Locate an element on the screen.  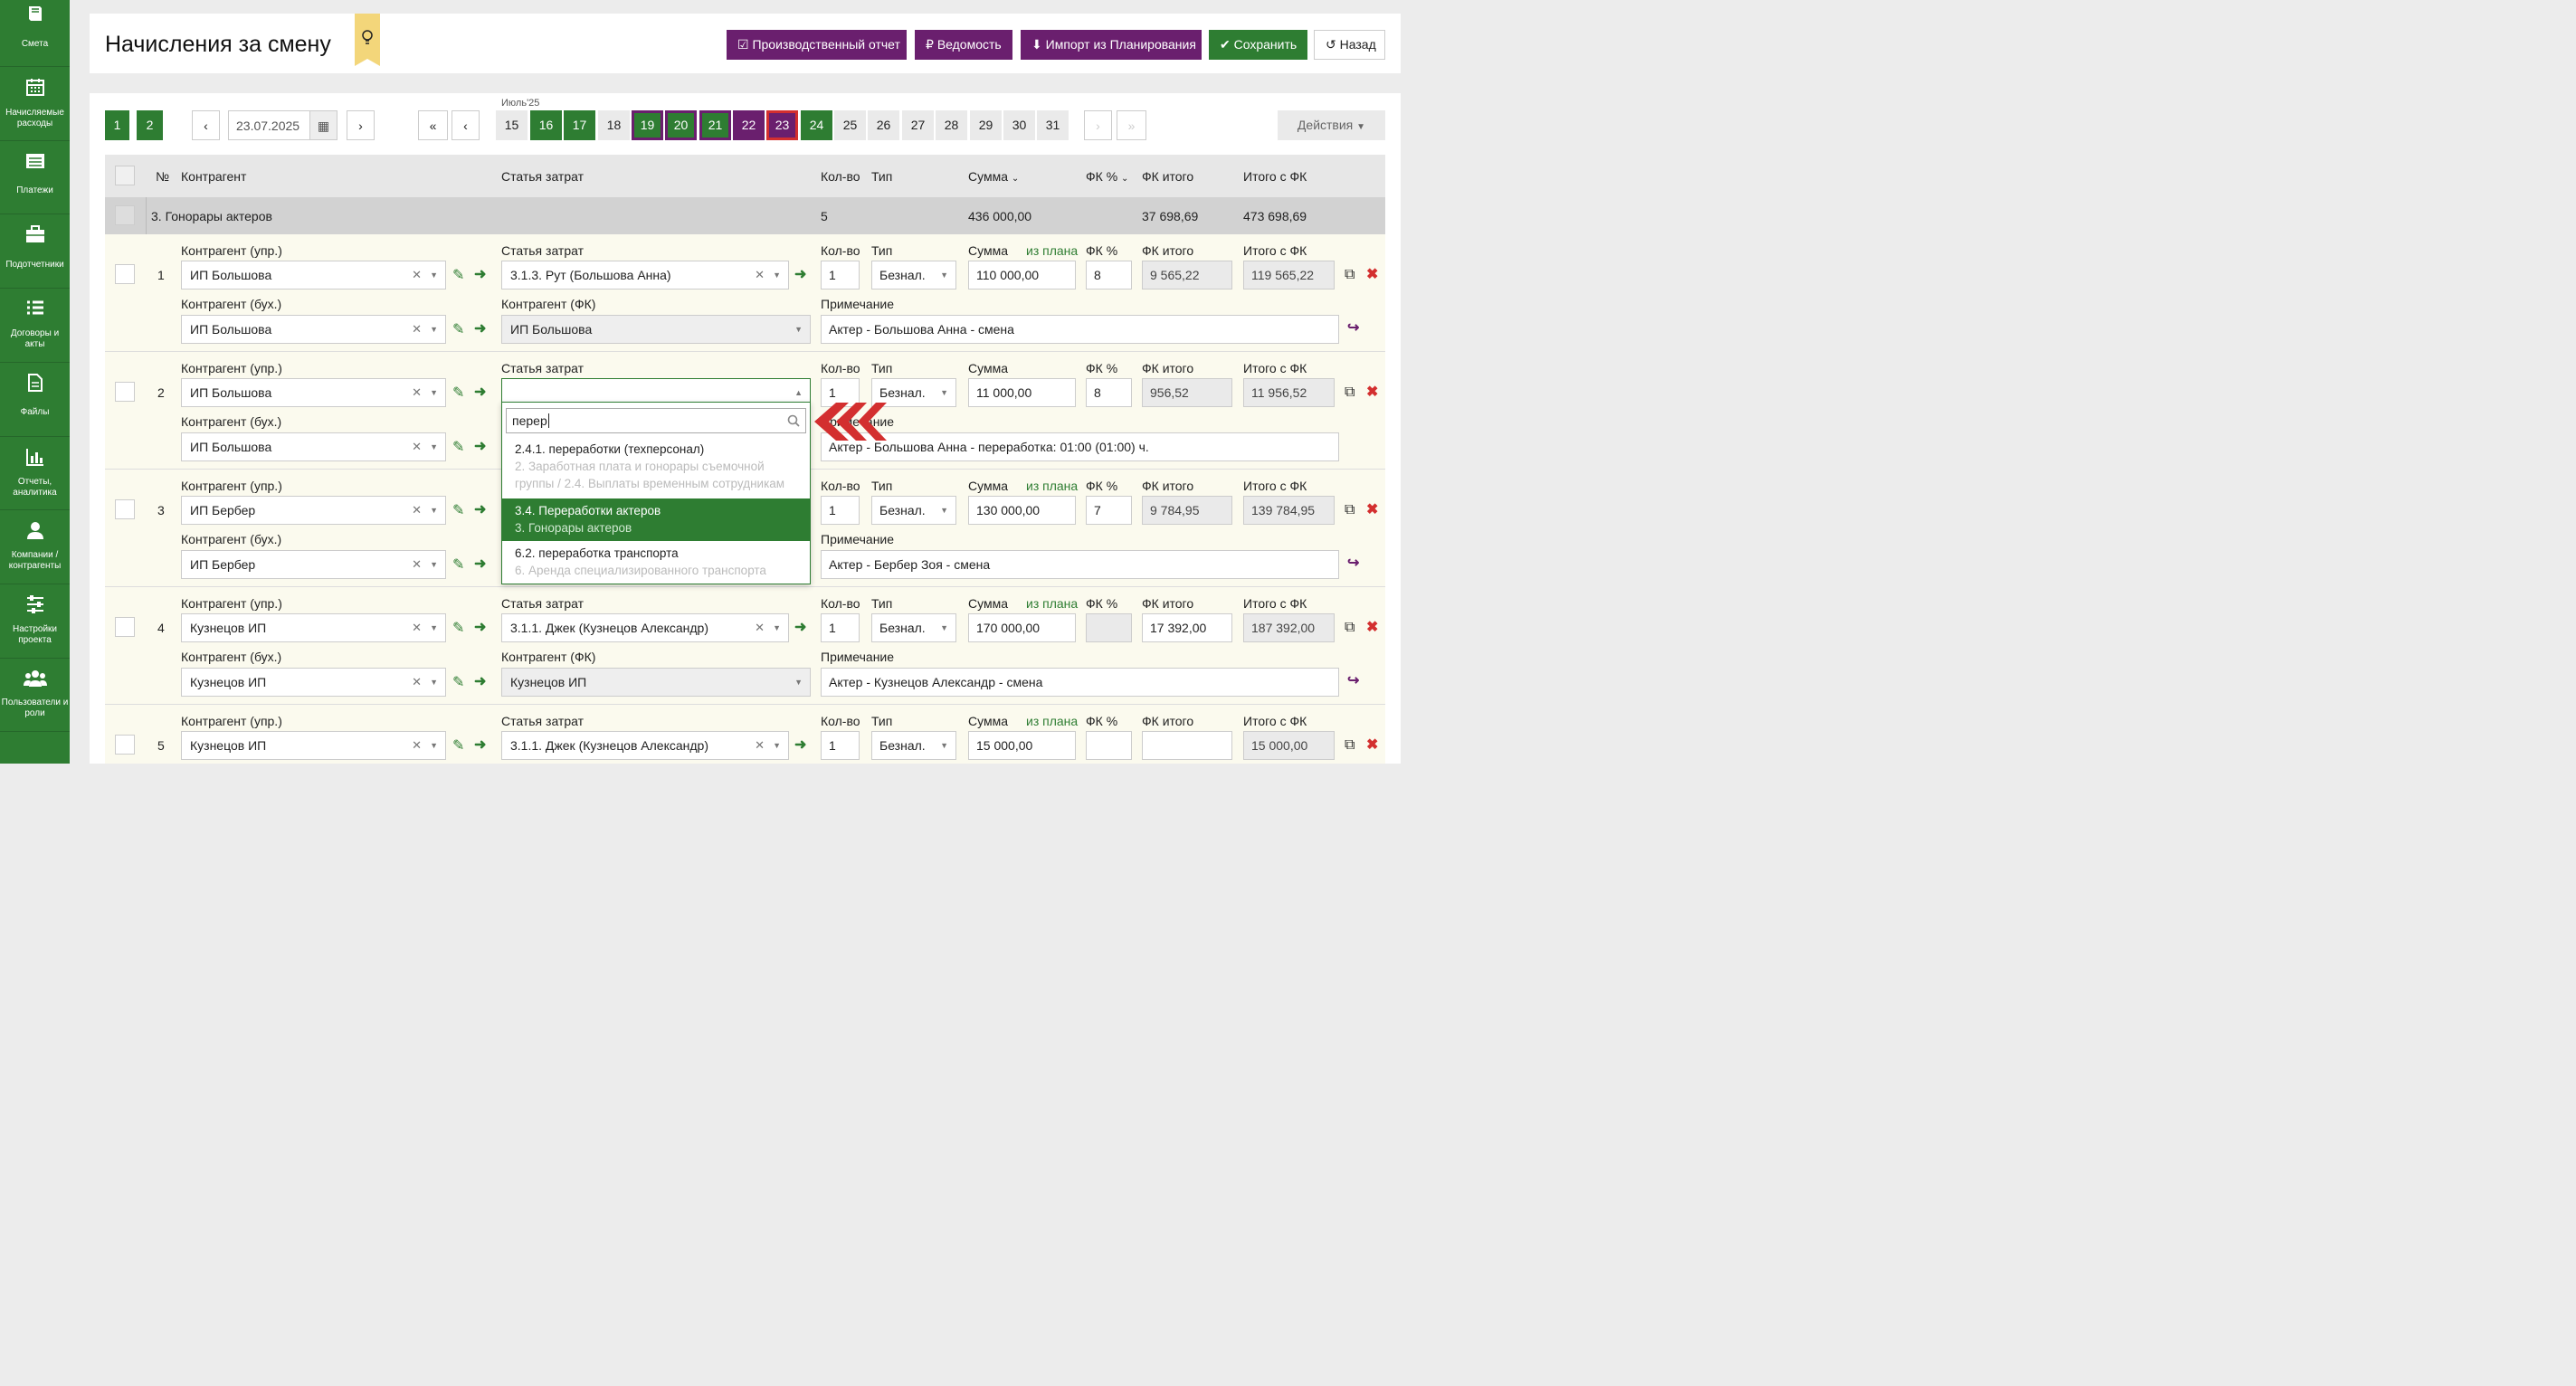
sidebar-item-files: Файлы is located at coordinates (35, 400).